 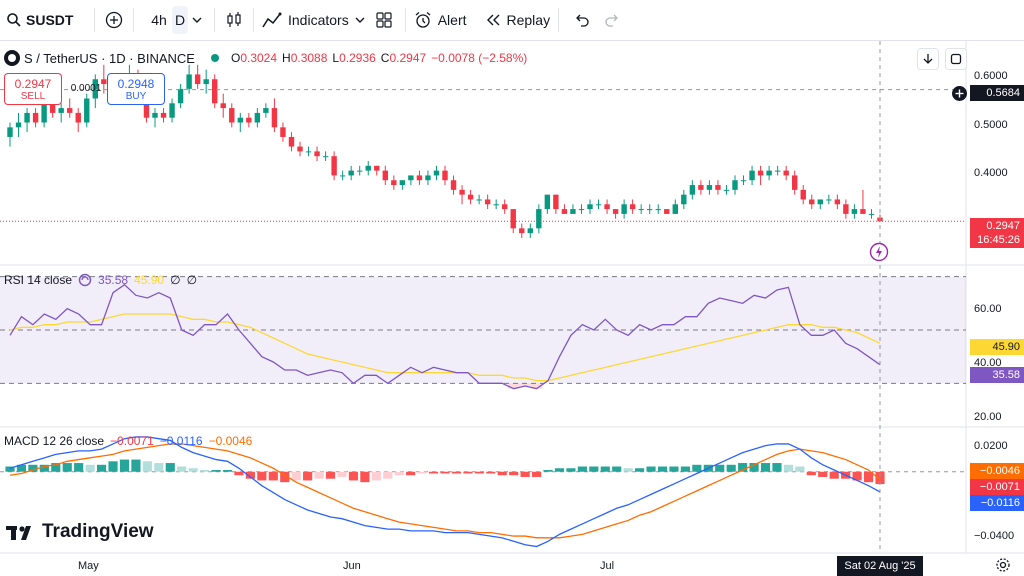 What do you see at coordinates (385, 58) in the screenshot?
I see `close-key: C` at bounding box center [385, 58].